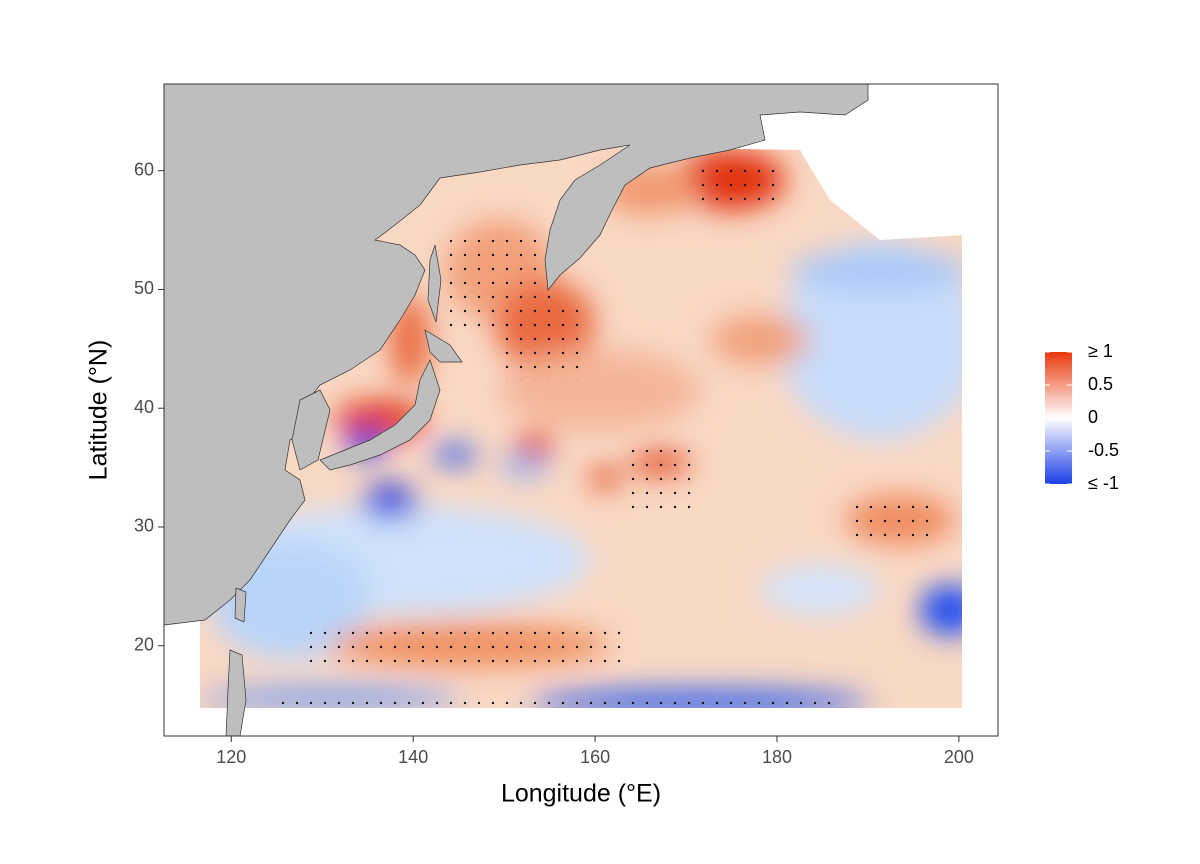  What do you see at coordinates (959, 757) in the screenshot?
I see `x-tick-label: 200` at bounding box center [959, 757].